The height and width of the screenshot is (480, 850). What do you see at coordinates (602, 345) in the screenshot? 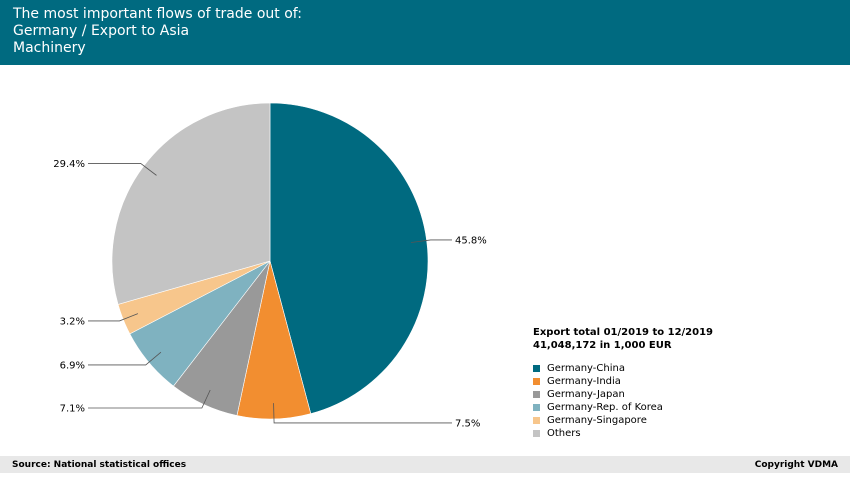
I see `legend-title-line-2: 41,048,172 in 1,000 EUR` at bounding box center [602, 345].